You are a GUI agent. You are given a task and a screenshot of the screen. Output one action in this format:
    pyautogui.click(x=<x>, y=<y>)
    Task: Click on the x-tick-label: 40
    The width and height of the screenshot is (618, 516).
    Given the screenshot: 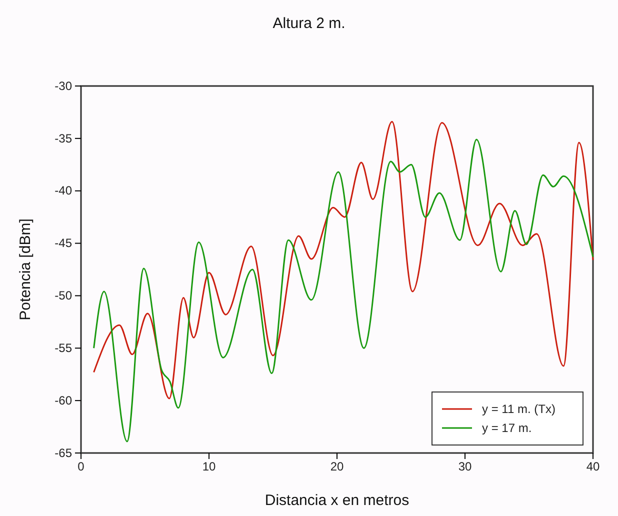 What is the action you would take?
    pyautogui.click(x=593, y=467)
    